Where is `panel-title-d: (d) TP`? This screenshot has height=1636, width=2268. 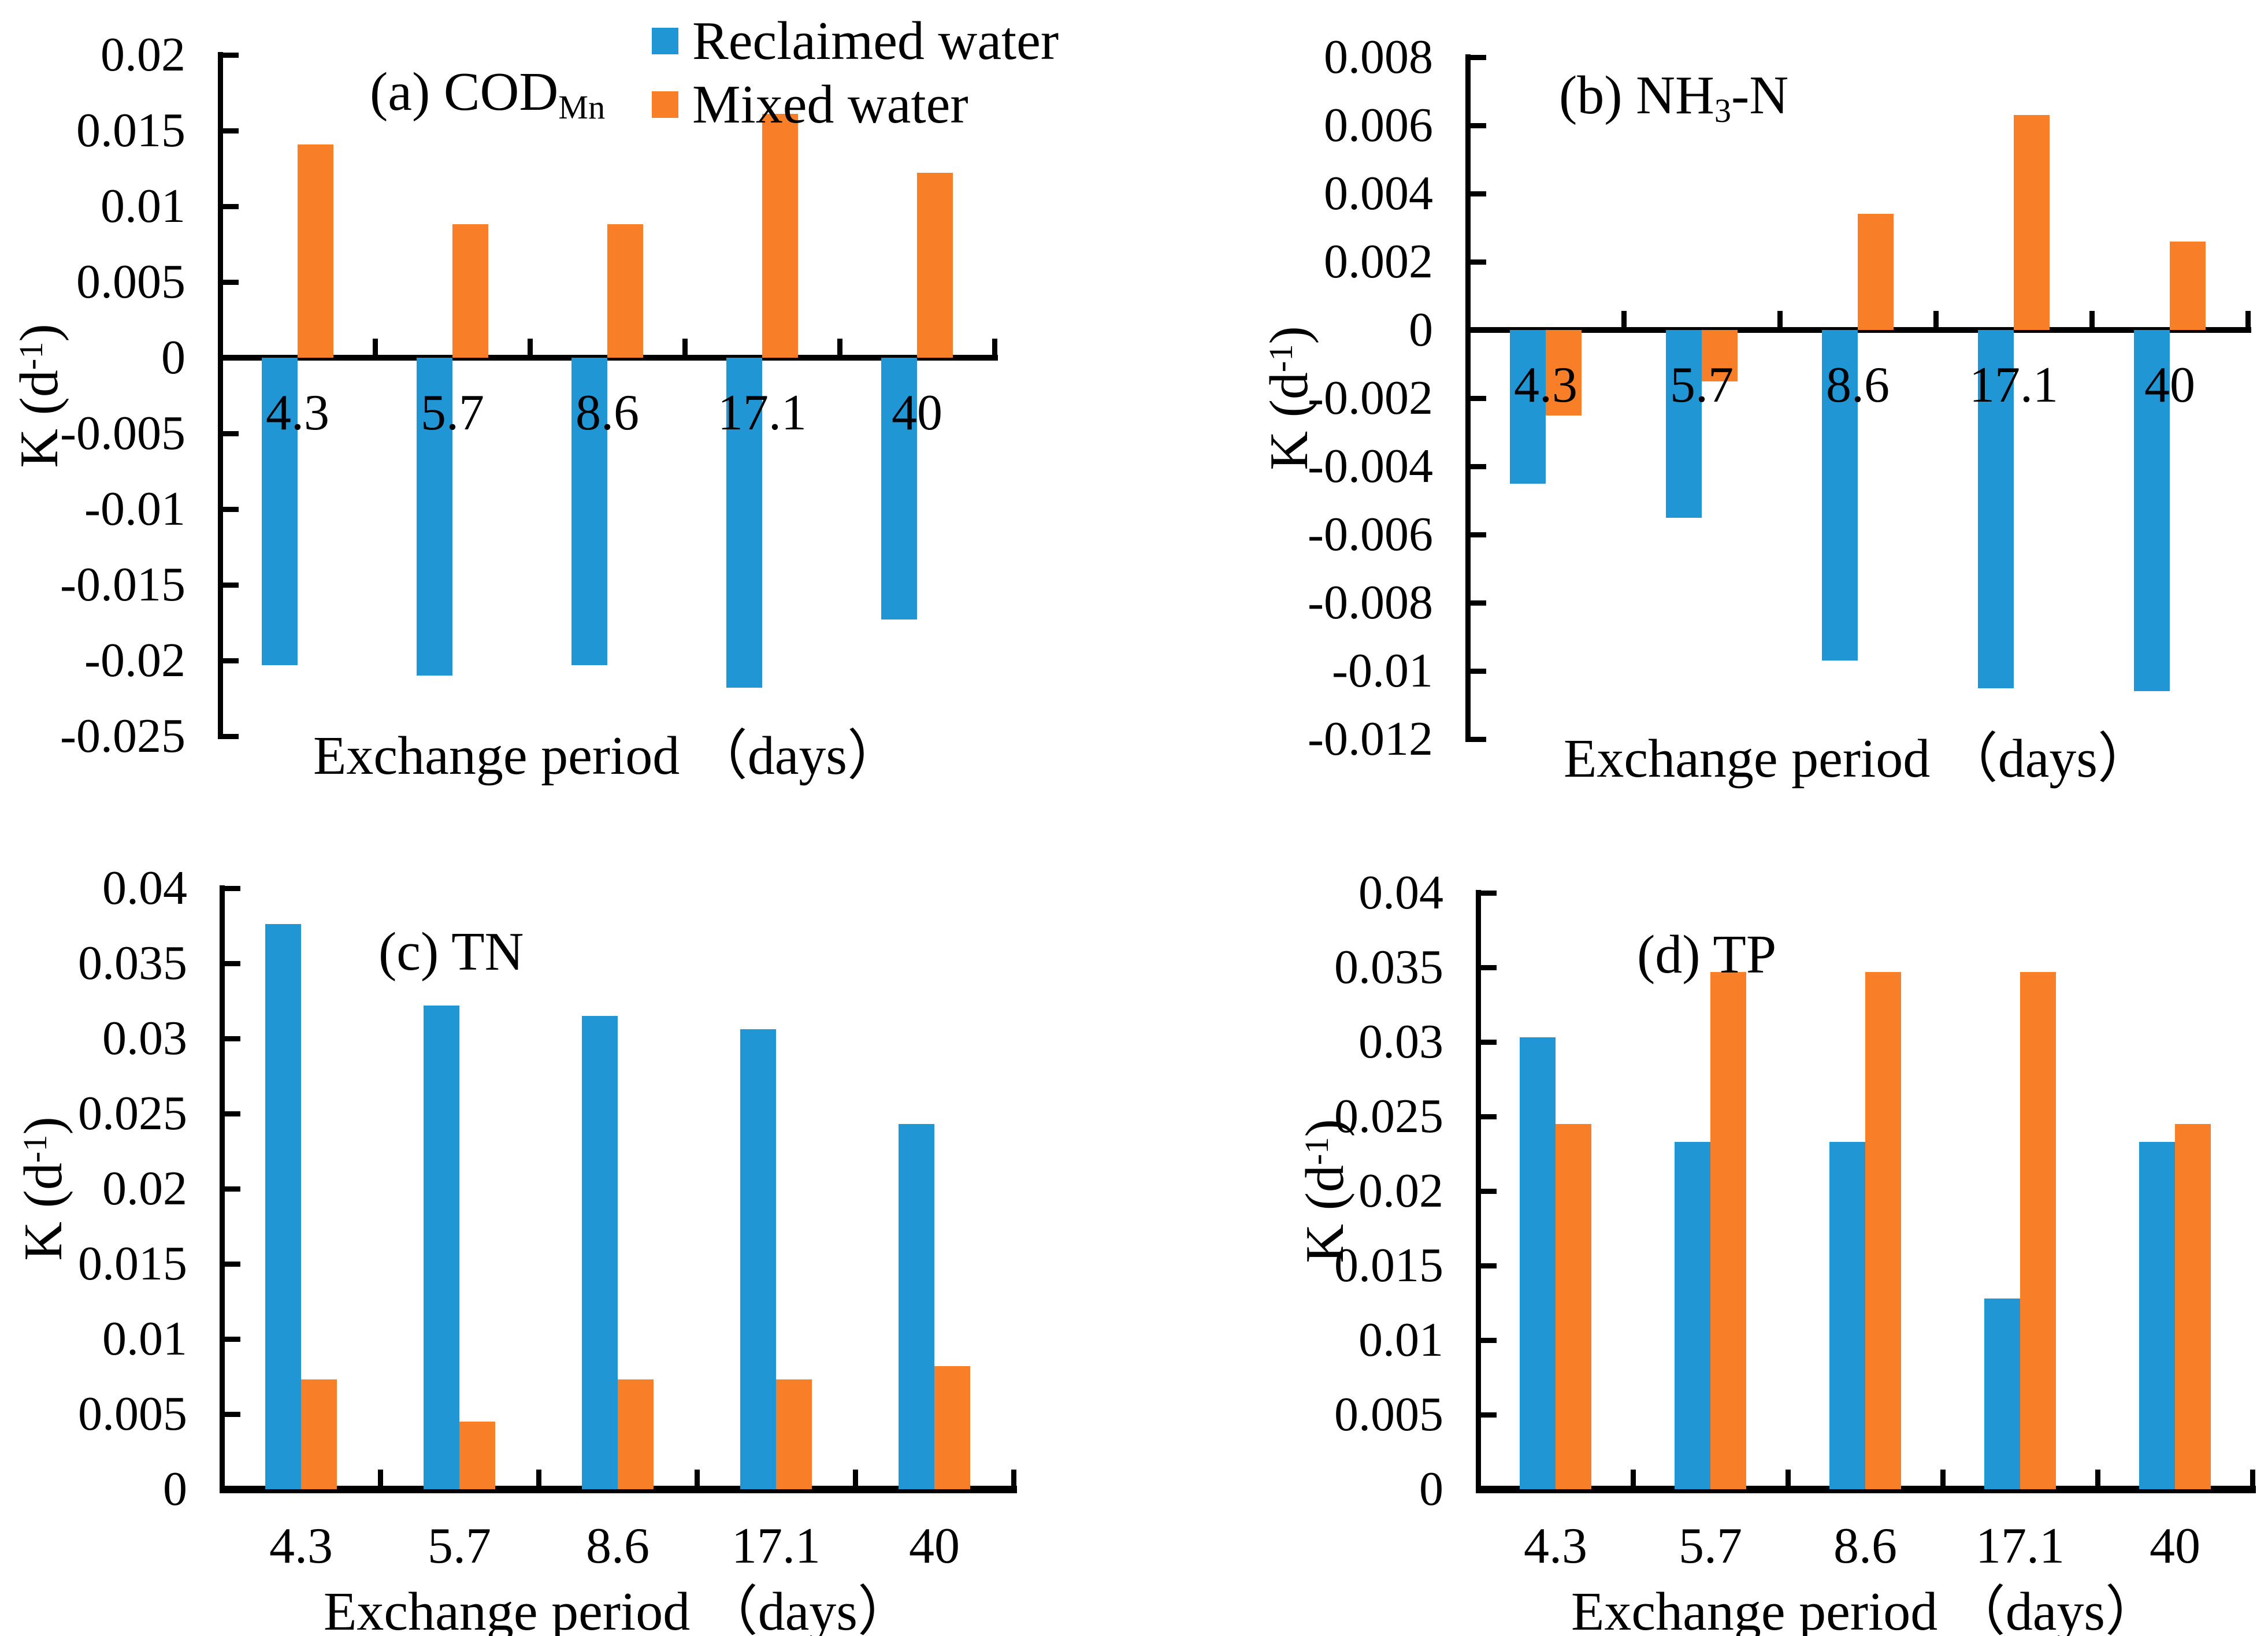 panel-title-d: (d) TP is located at coordinates (1707, 955).